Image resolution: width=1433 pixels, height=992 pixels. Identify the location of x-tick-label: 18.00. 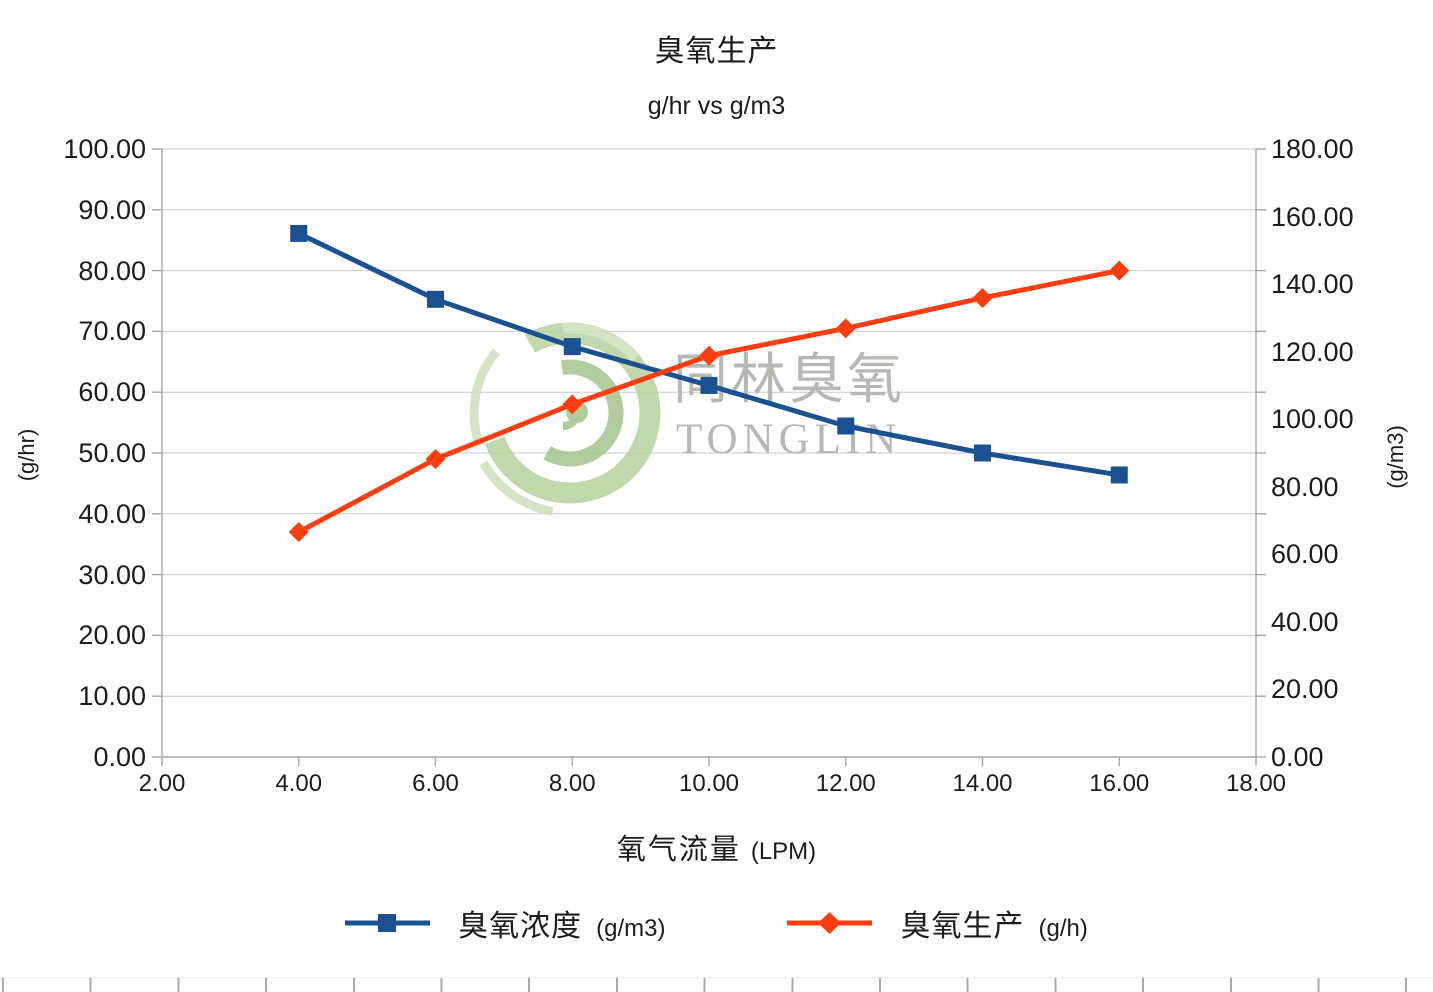
(1256, 783).